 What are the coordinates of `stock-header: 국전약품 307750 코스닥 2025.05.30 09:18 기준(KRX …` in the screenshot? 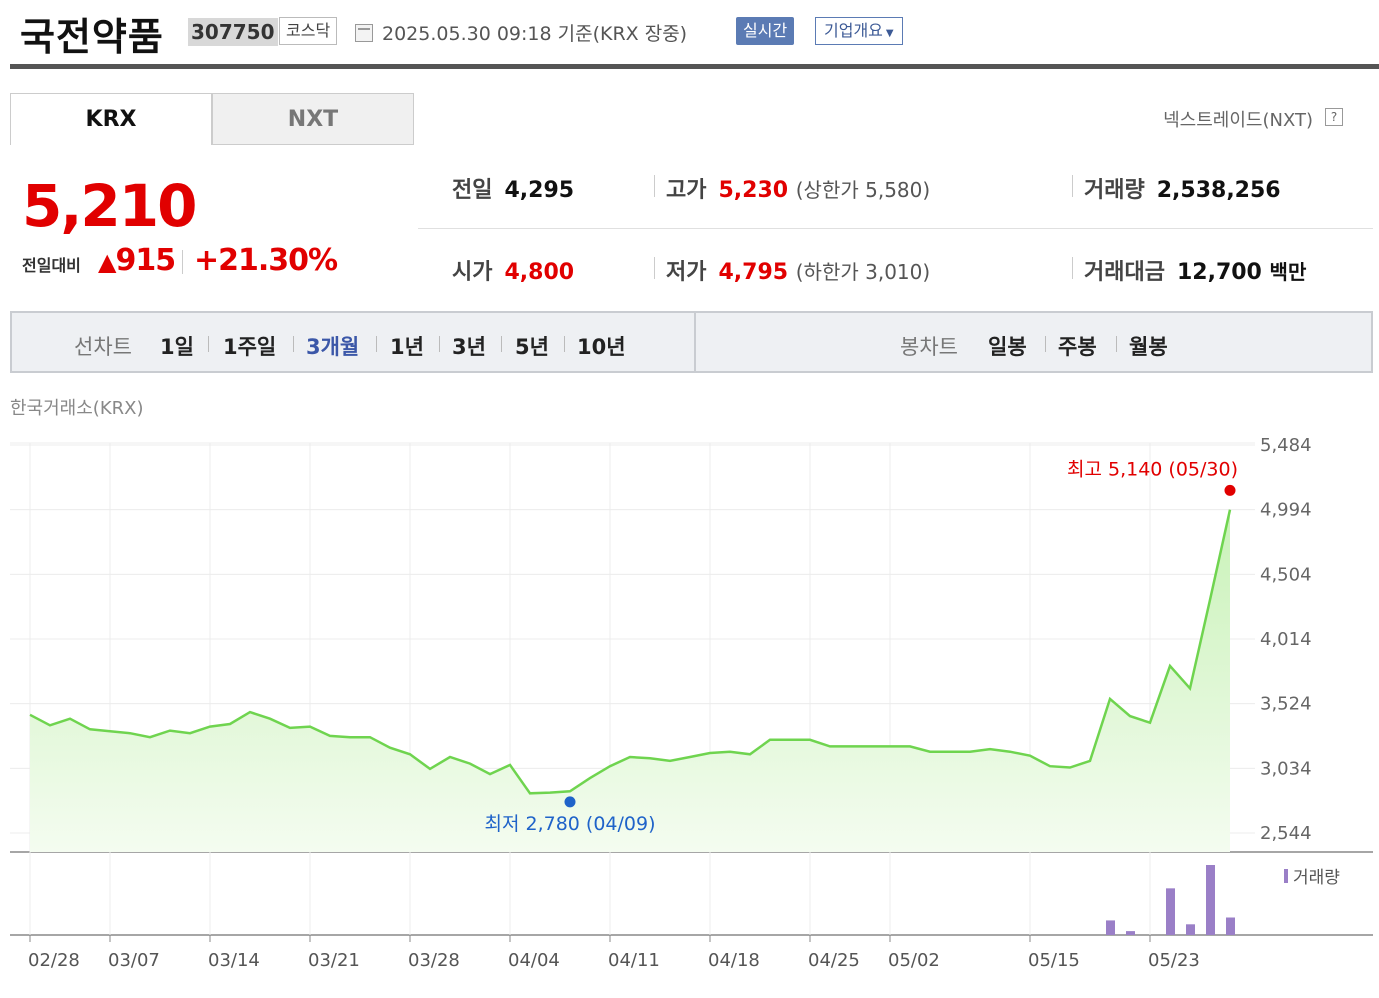 It's located at (689, 33).